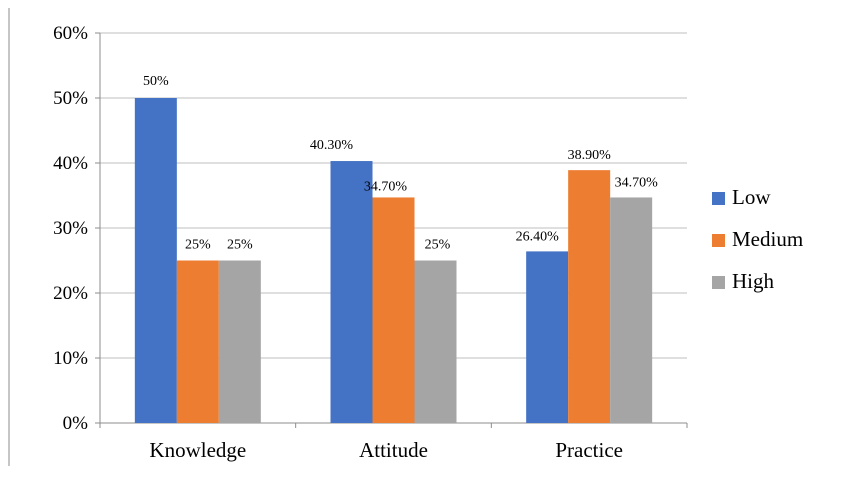  Describe the element at coordinates (386, 186) in the screenshot. I see `data-label-medium-attitude: 34.70%` at that location.